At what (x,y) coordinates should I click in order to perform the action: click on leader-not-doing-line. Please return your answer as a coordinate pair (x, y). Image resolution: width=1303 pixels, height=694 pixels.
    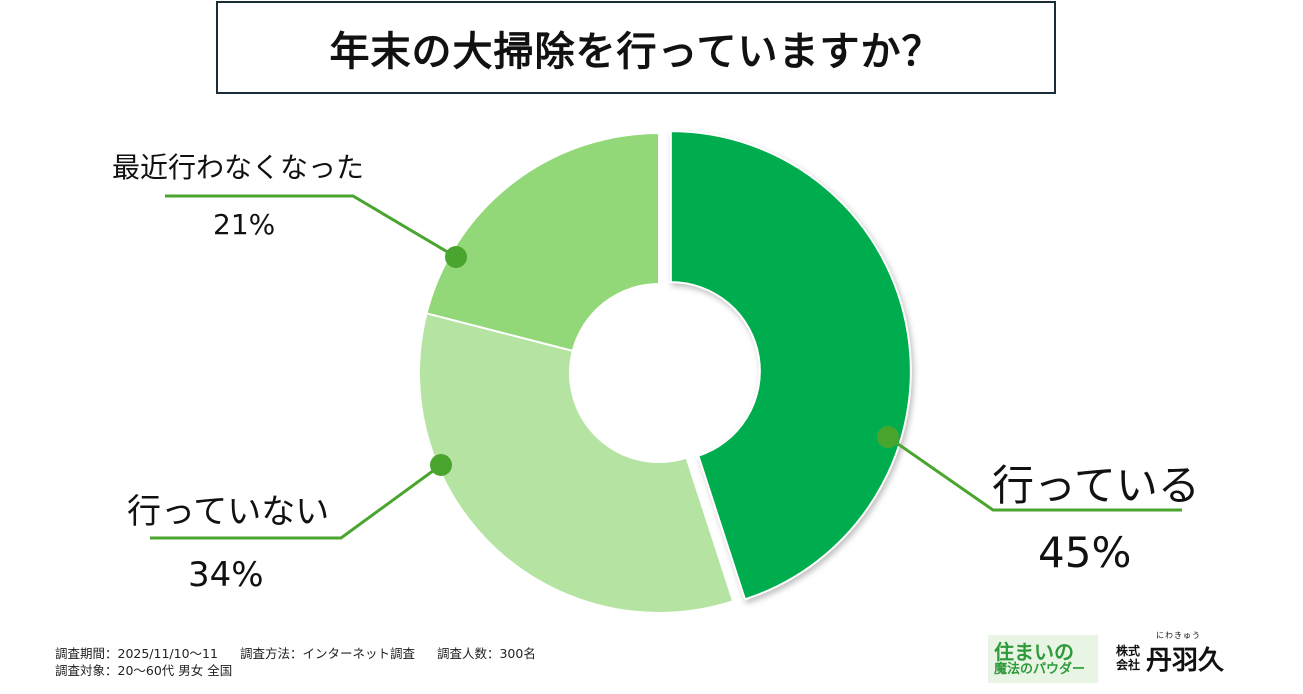
    Looking at the image, I should click on (296, 501).